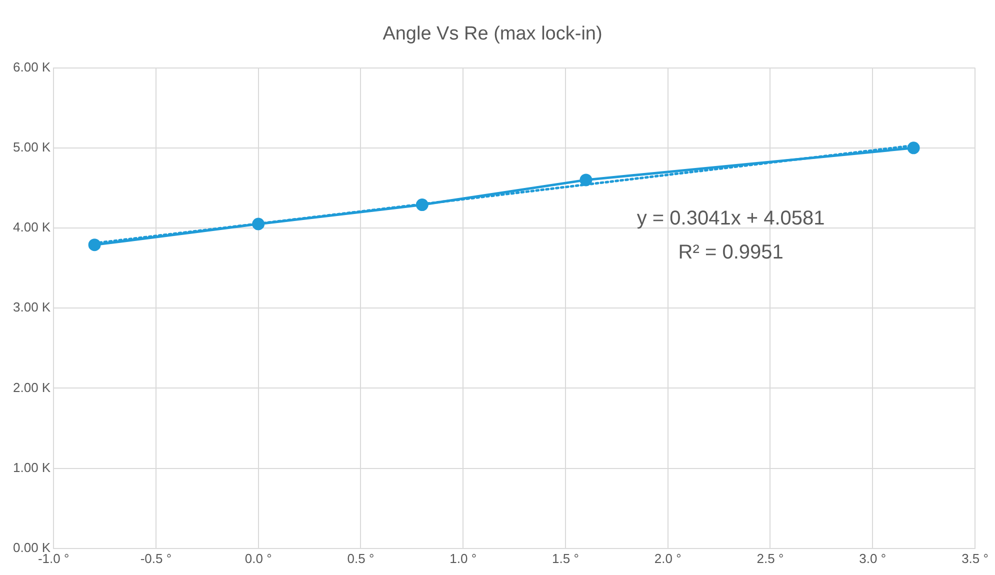 The image size is (995, 575). I want to click on y-tick-label: 5.00 K, so click(31, 146).